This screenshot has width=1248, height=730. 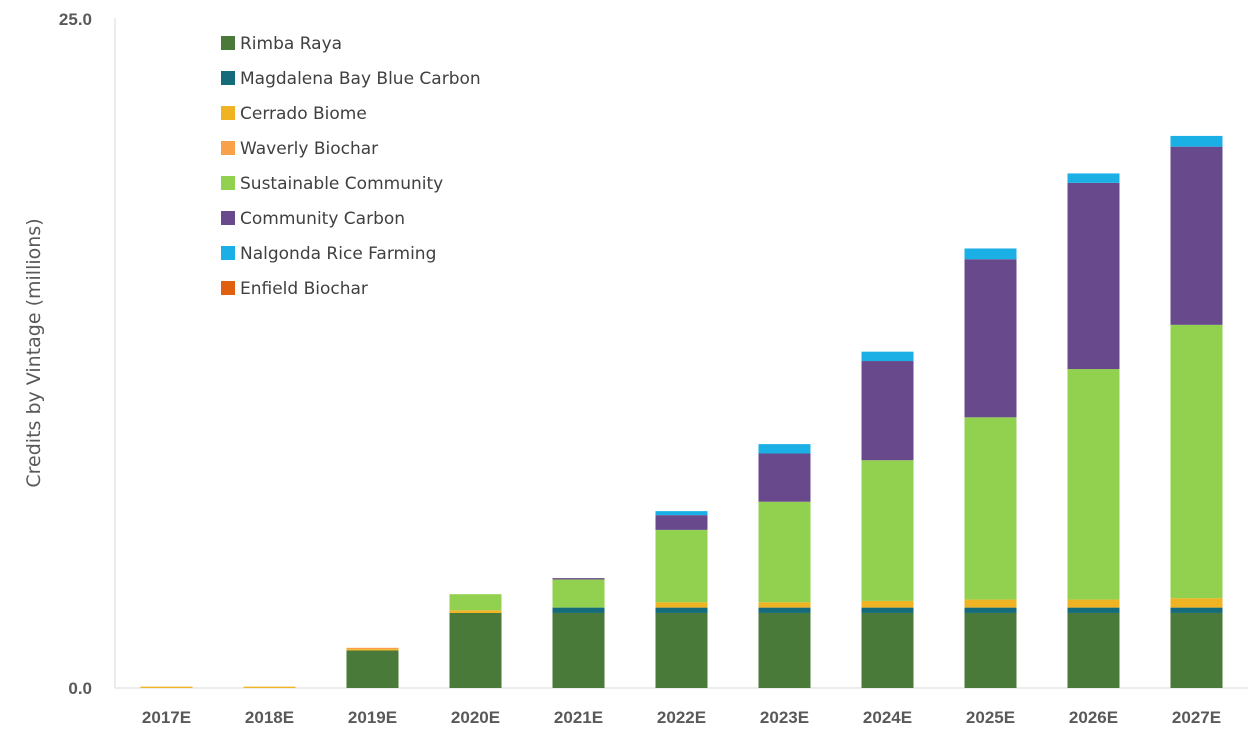 I want to click on x-tick-label-2026E: 2026E, so click(x=1093, y=717).